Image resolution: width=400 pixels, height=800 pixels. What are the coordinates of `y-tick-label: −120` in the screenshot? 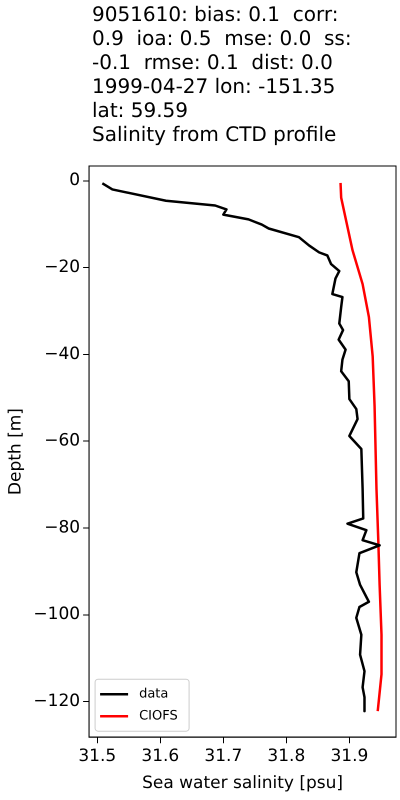 It's located at (56, 701).